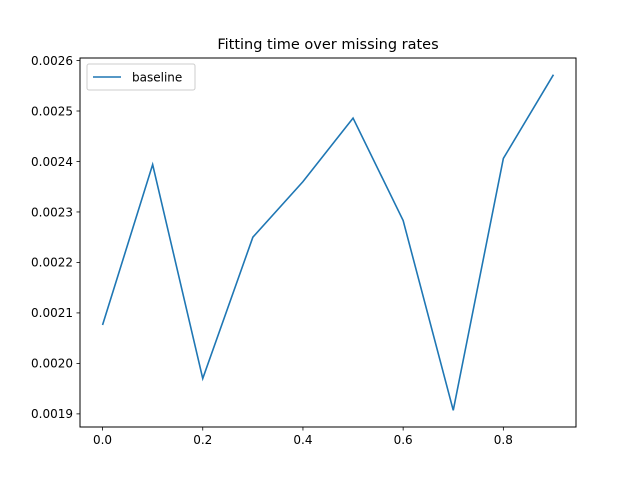  What do you see at coordinates (157, 77) in the screenshot?
I see `legend-label: baseline` at bounding box center [157, 77].